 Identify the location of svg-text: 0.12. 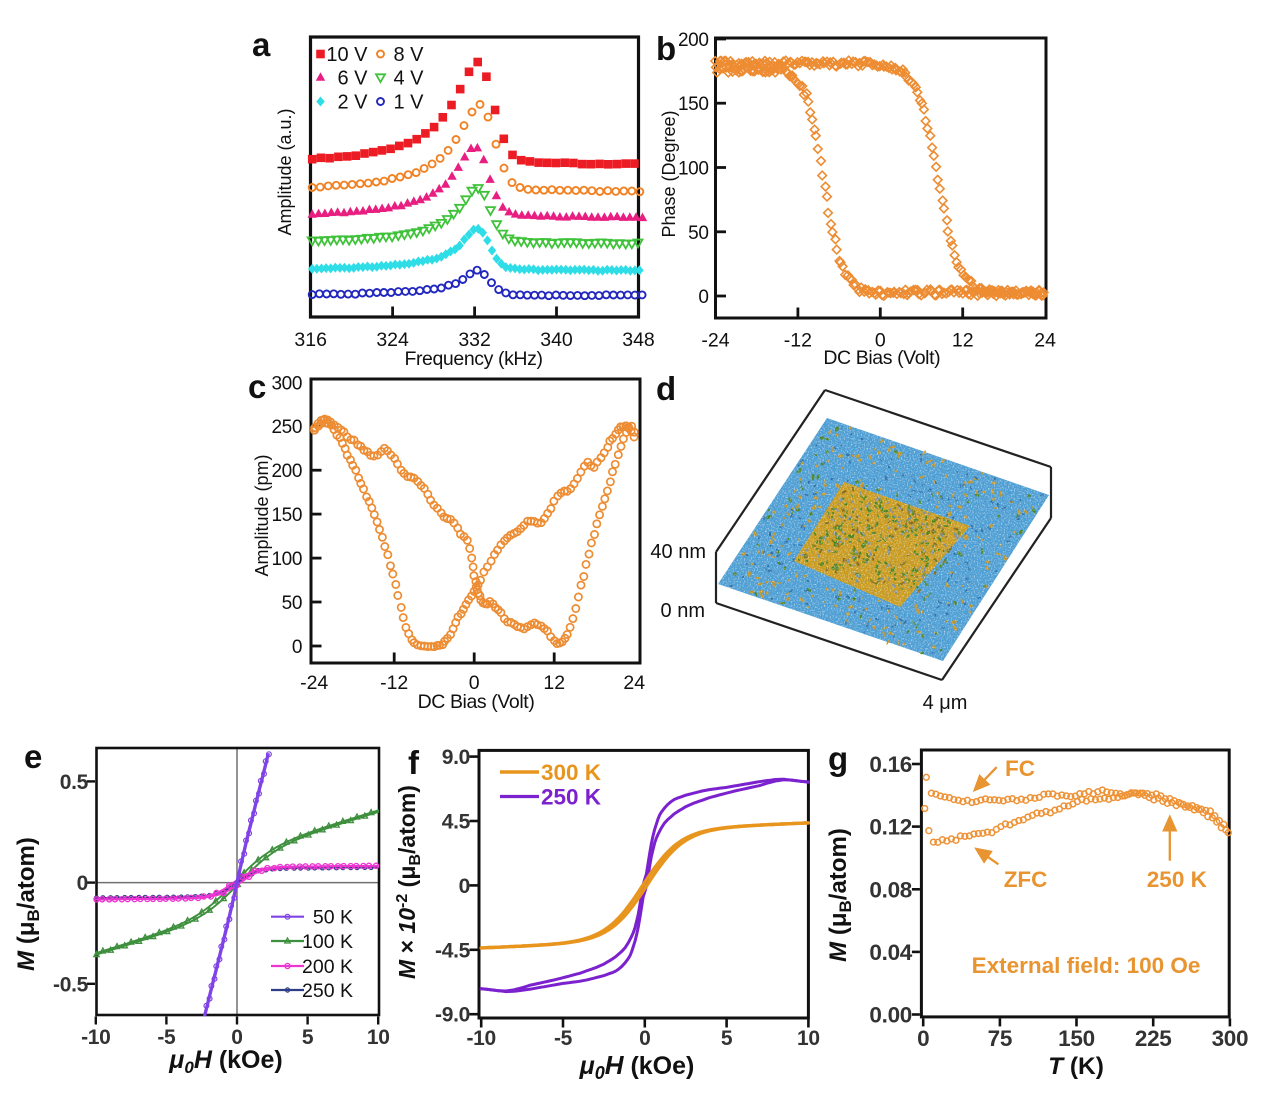
(890, 827).